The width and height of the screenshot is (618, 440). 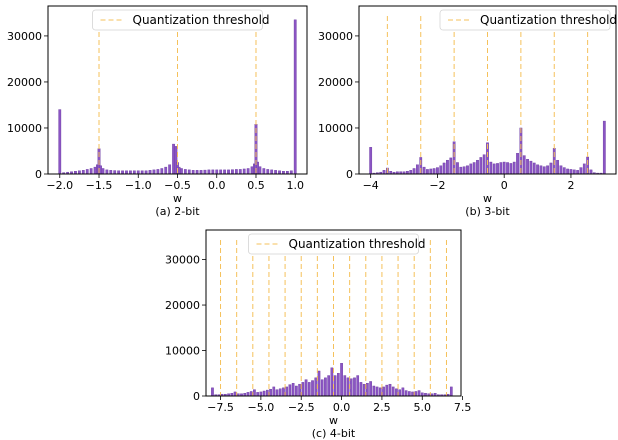 I want to click on threshold-lines-2bit, so click(x=177, y=95).